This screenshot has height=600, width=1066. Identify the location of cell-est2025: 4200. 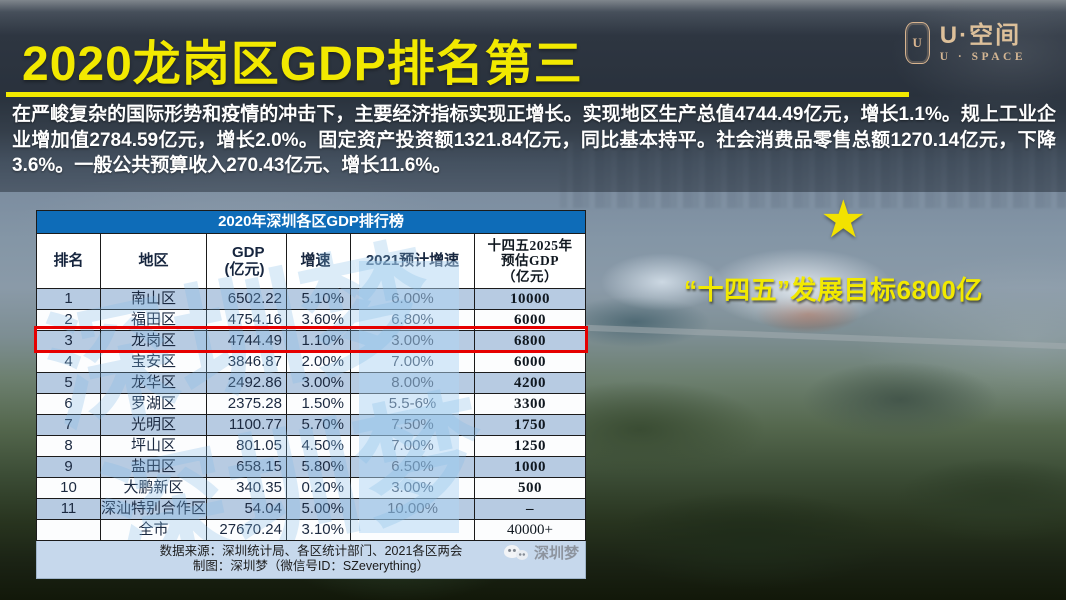
(530, 383).